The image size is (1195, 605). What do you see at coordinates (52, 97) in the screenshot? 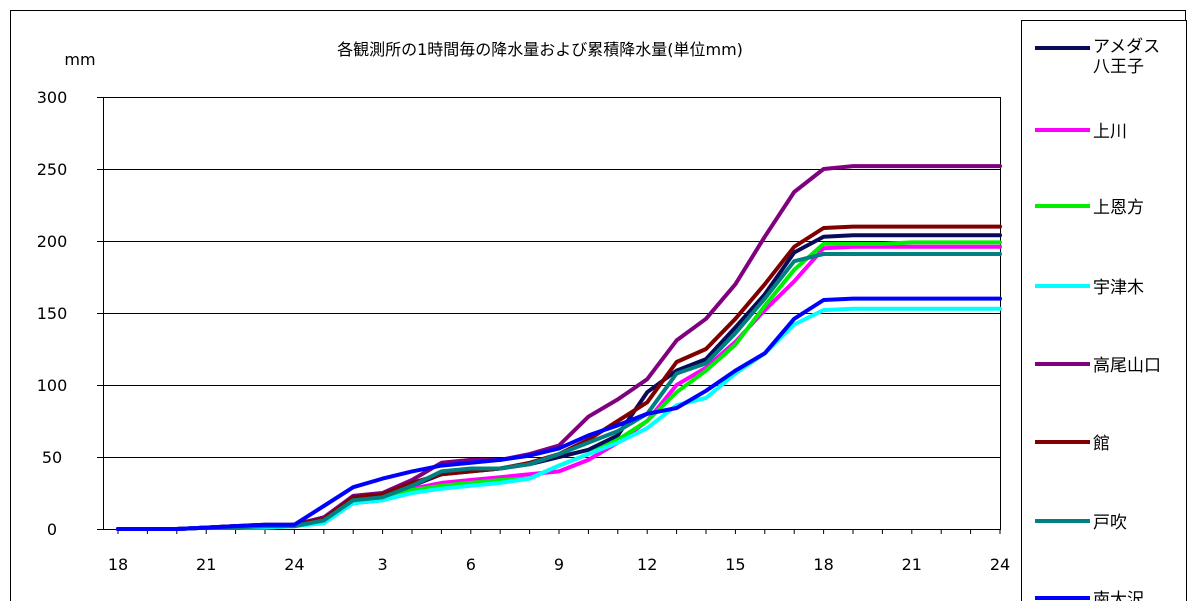
I see `y-tick-label: 300` at bounding box center [52, 97].